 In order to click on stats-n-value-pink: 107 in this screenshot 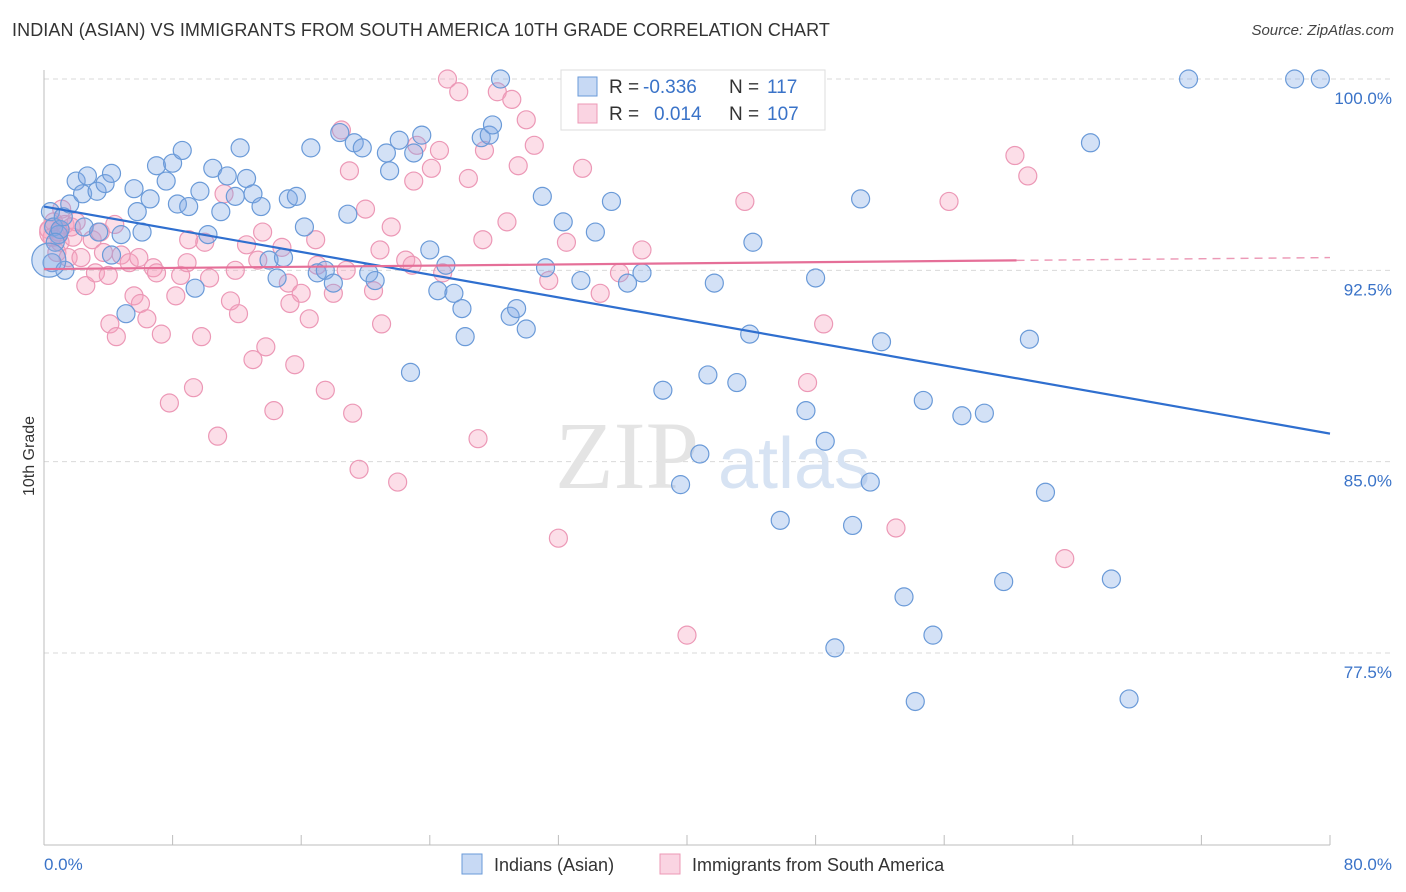, I will do `click(783, 114)`.